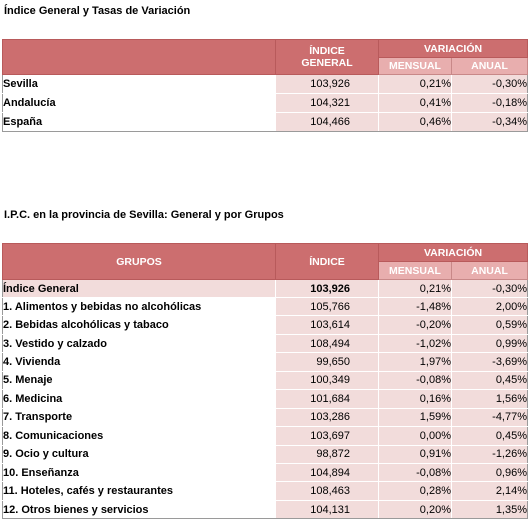  I want to click on table-row: 6. Medicina 101,684 0,16% 1,56%, so click(265, 399).